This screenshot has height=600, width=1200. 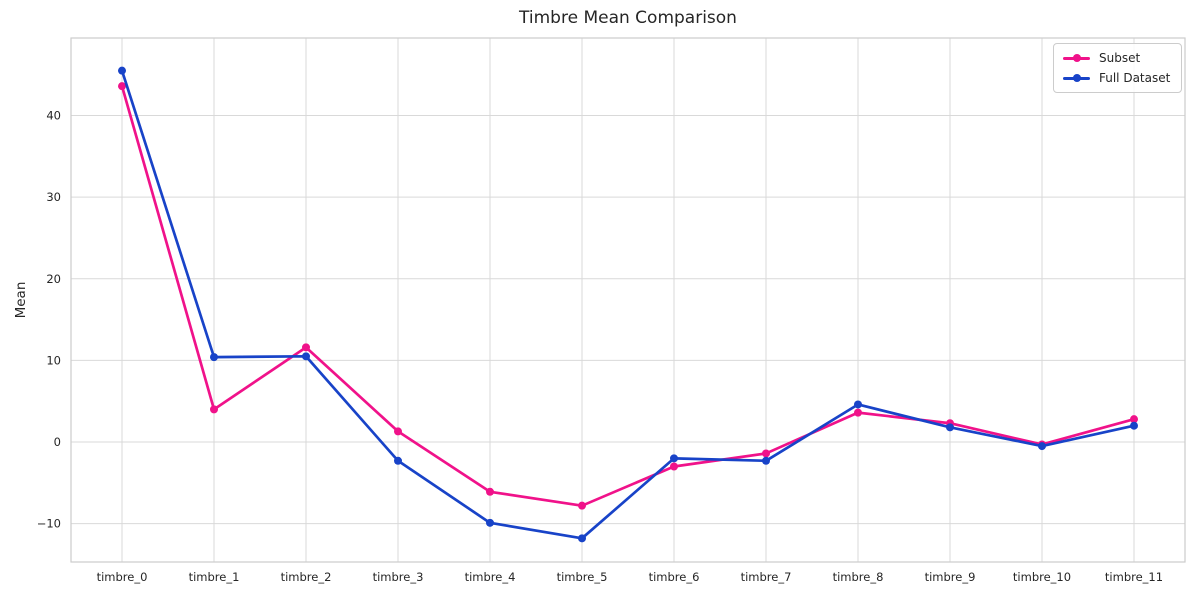 What do you see at coordinates (53, 279) in the screenshot?
I see `y-tick-label: 20` at bounding box center [53, 279].